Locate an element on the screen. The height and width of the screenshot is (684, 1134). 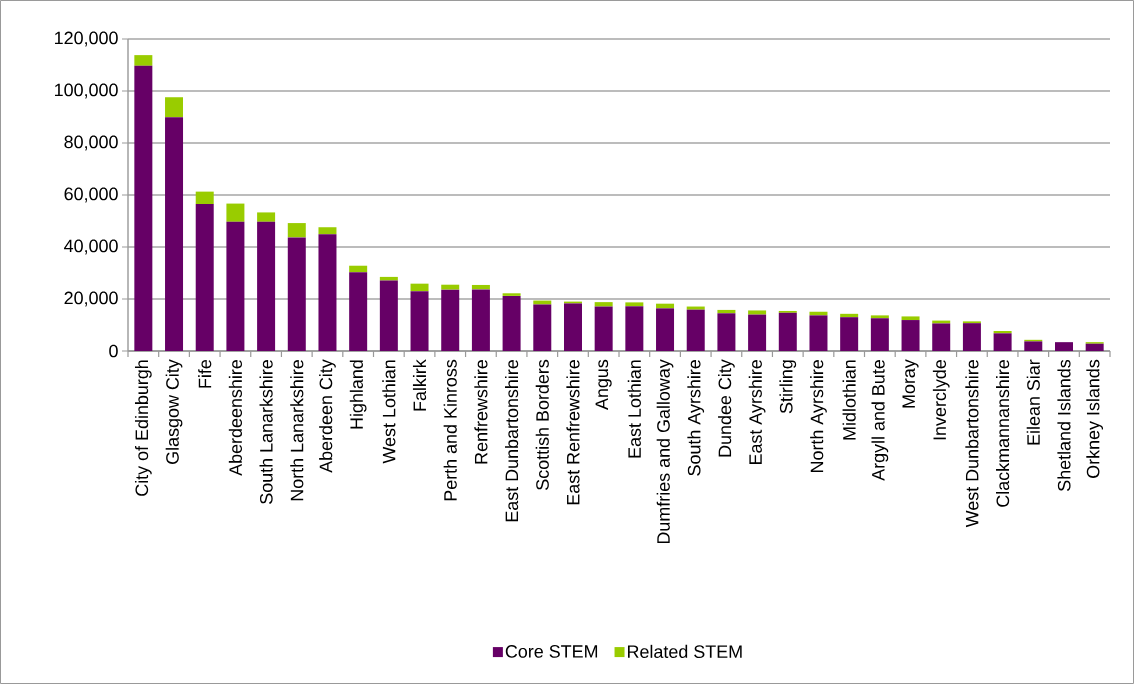
y-tick-label: 0 is located at coordinates (113, 351).